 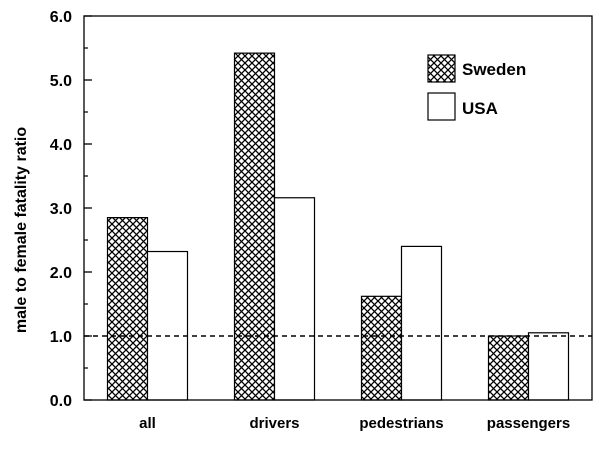 What do you see at coordinates (167, 325) in the screenshot?
I see `bar-usa-all` at bounding box center [167, 325].